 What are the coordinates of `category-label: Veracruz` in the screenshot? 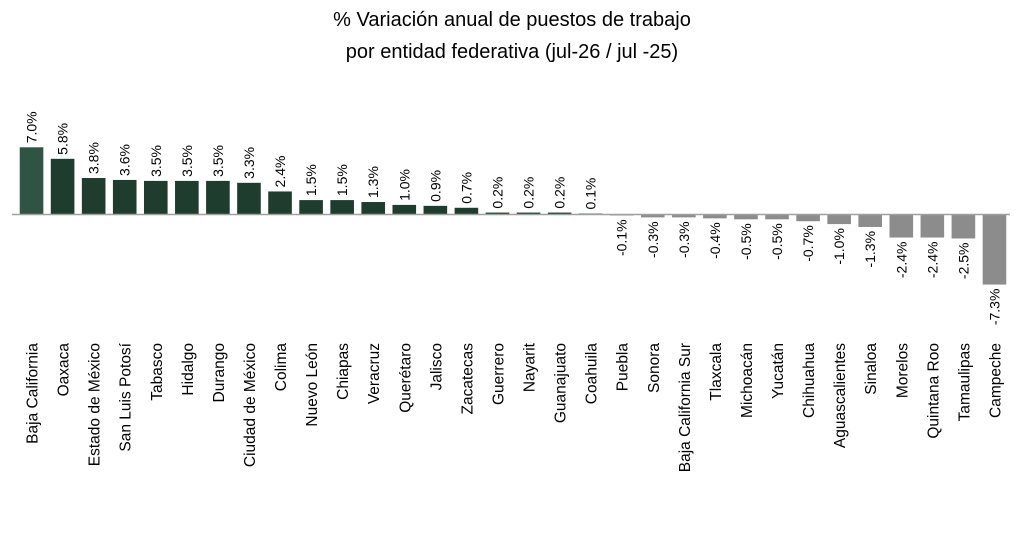 It's located at (374, 373).